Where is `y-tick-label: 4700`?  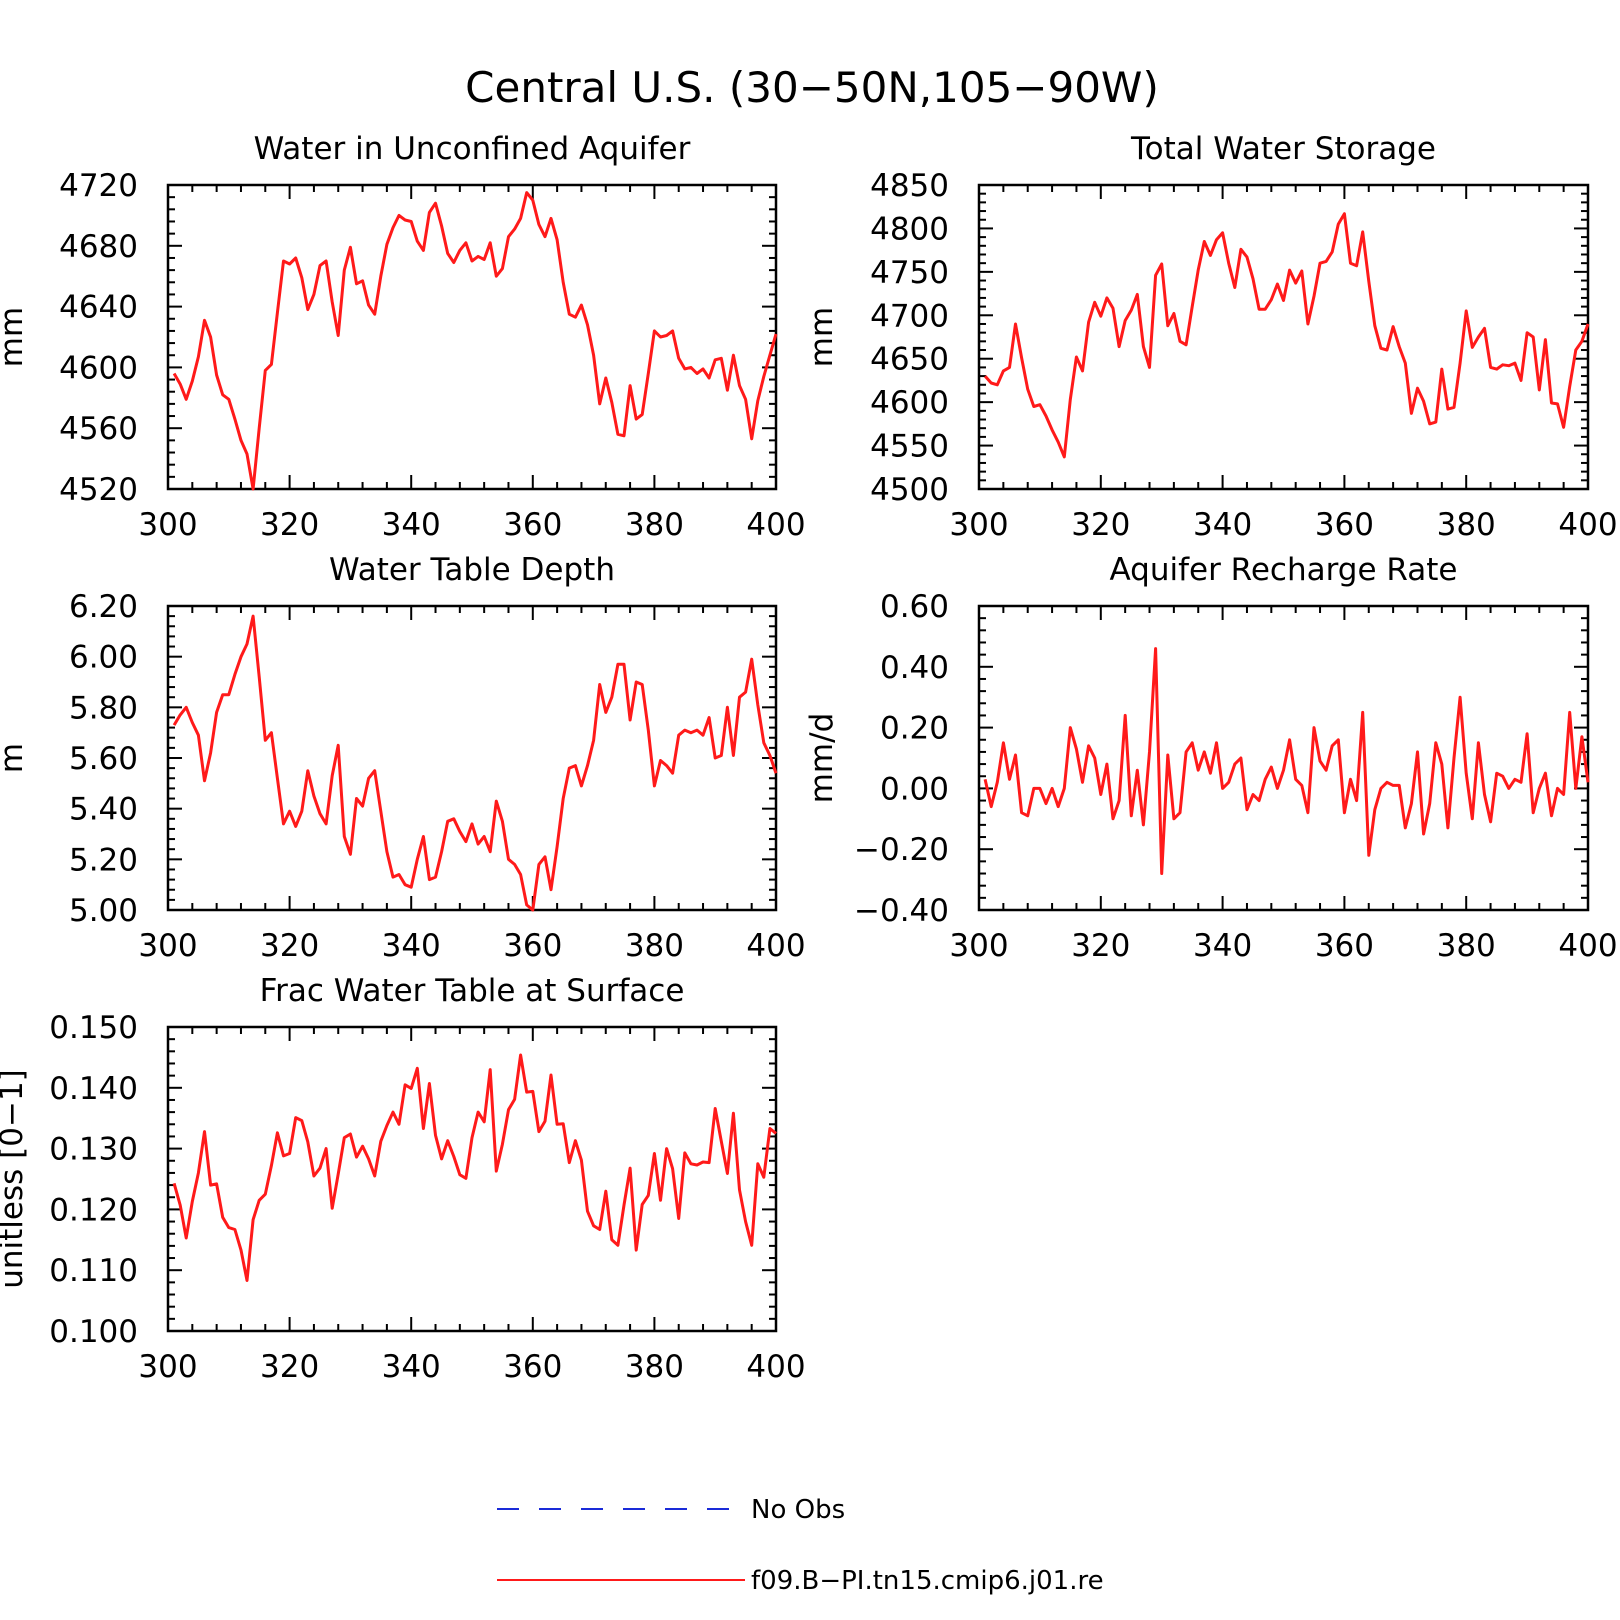 y-tick-label: 4700 is located at coordinates (909, 316).